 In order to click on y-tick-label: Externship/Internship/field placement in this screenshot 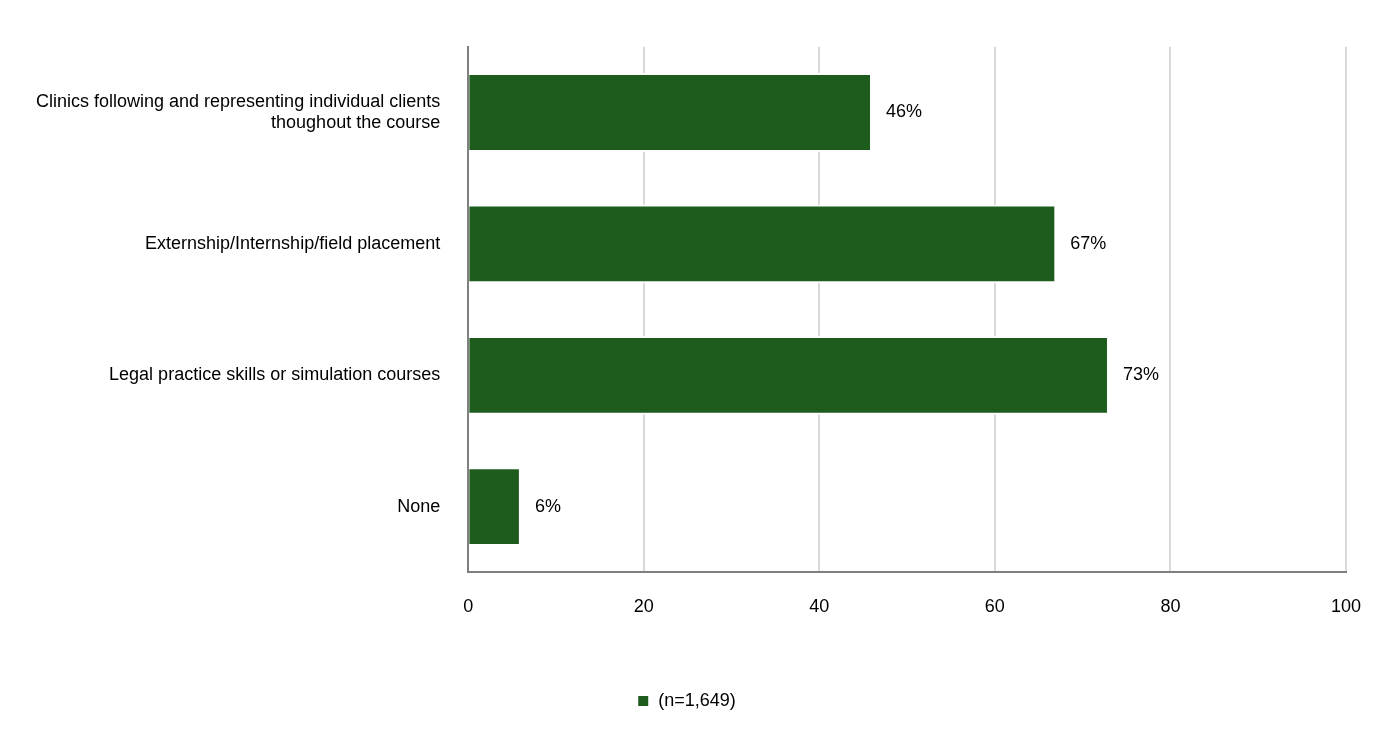, I will do `click(293, 242)`.